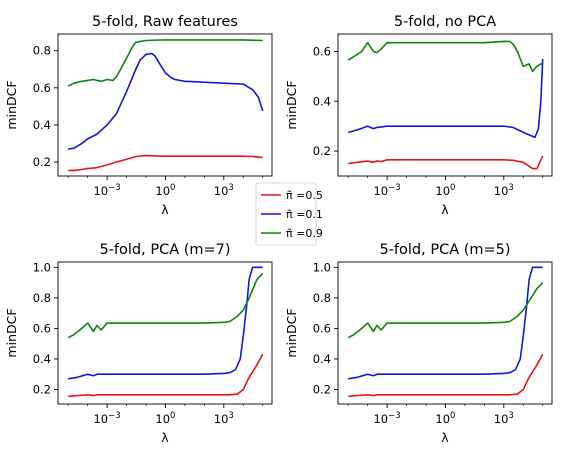 The height and width of the screenshot is (457, 569). I want to click on subplot-title: 5-fold, Raw features, so click(165, 22).